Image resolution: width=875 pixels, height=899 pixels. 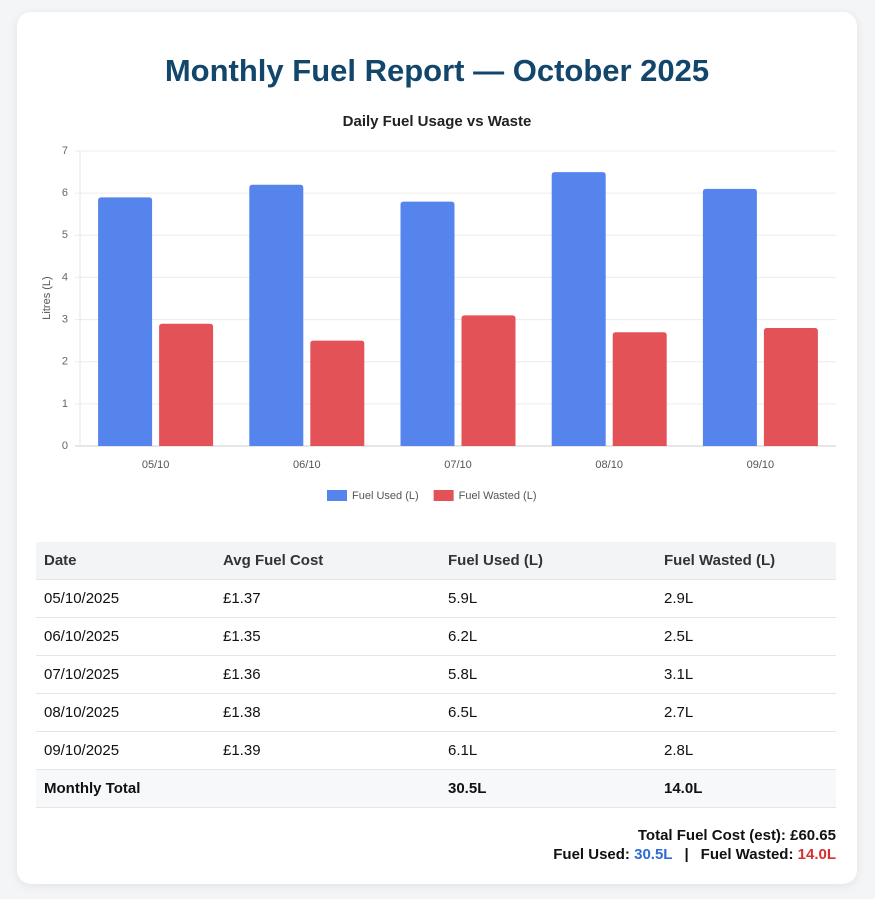 What do you see at coordinates (437, 70) in the screenshot?
I see `page-title: Monthly Fuel Report — October 2025` at bounding box center [437, 70].